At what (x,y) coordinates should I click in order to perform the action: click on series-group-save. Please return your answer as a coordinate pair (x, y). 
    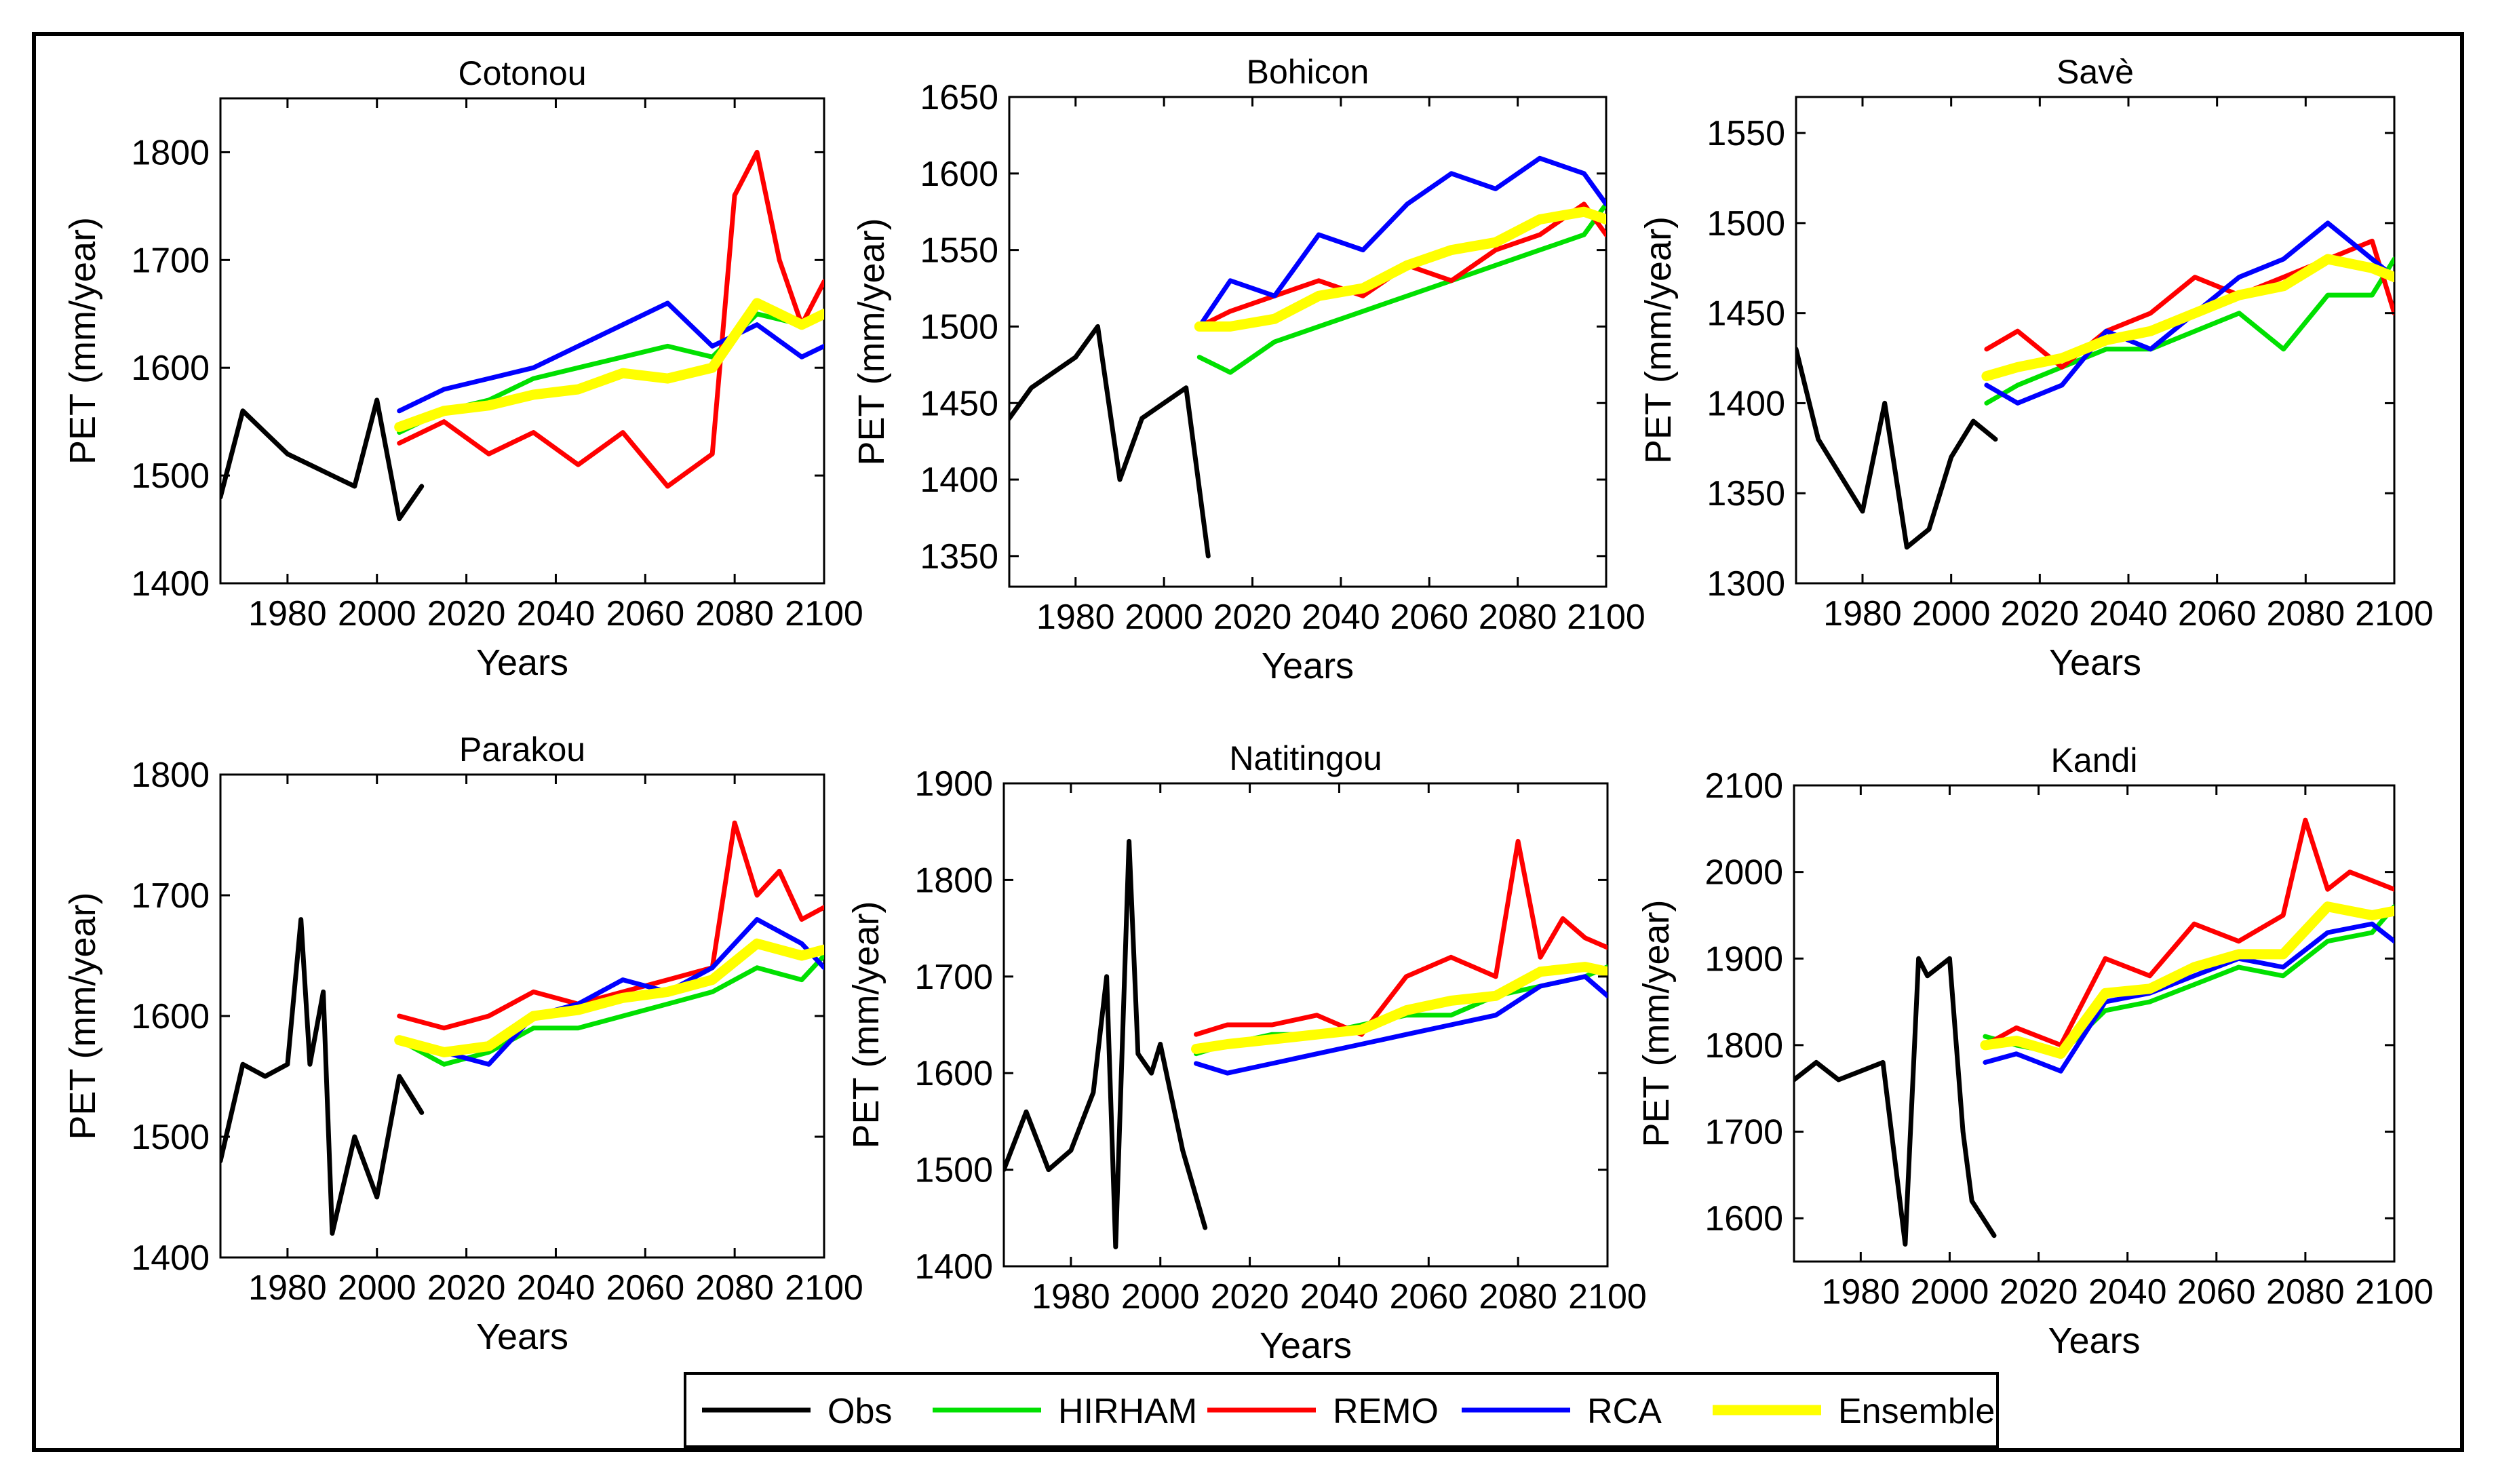
    Looking at the image, I should click on (2095, 385).